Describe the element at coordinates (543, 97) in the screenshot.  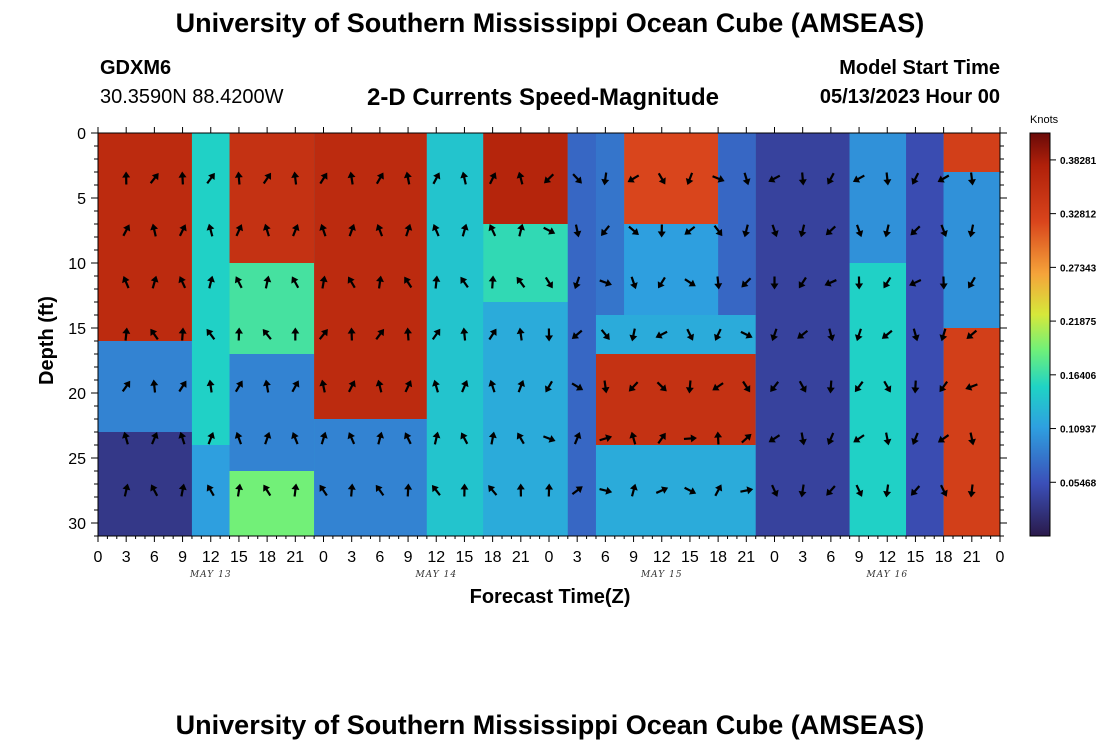
I see `chart-subtitle: 2-D Currents Speed-Magnitude` at that location.